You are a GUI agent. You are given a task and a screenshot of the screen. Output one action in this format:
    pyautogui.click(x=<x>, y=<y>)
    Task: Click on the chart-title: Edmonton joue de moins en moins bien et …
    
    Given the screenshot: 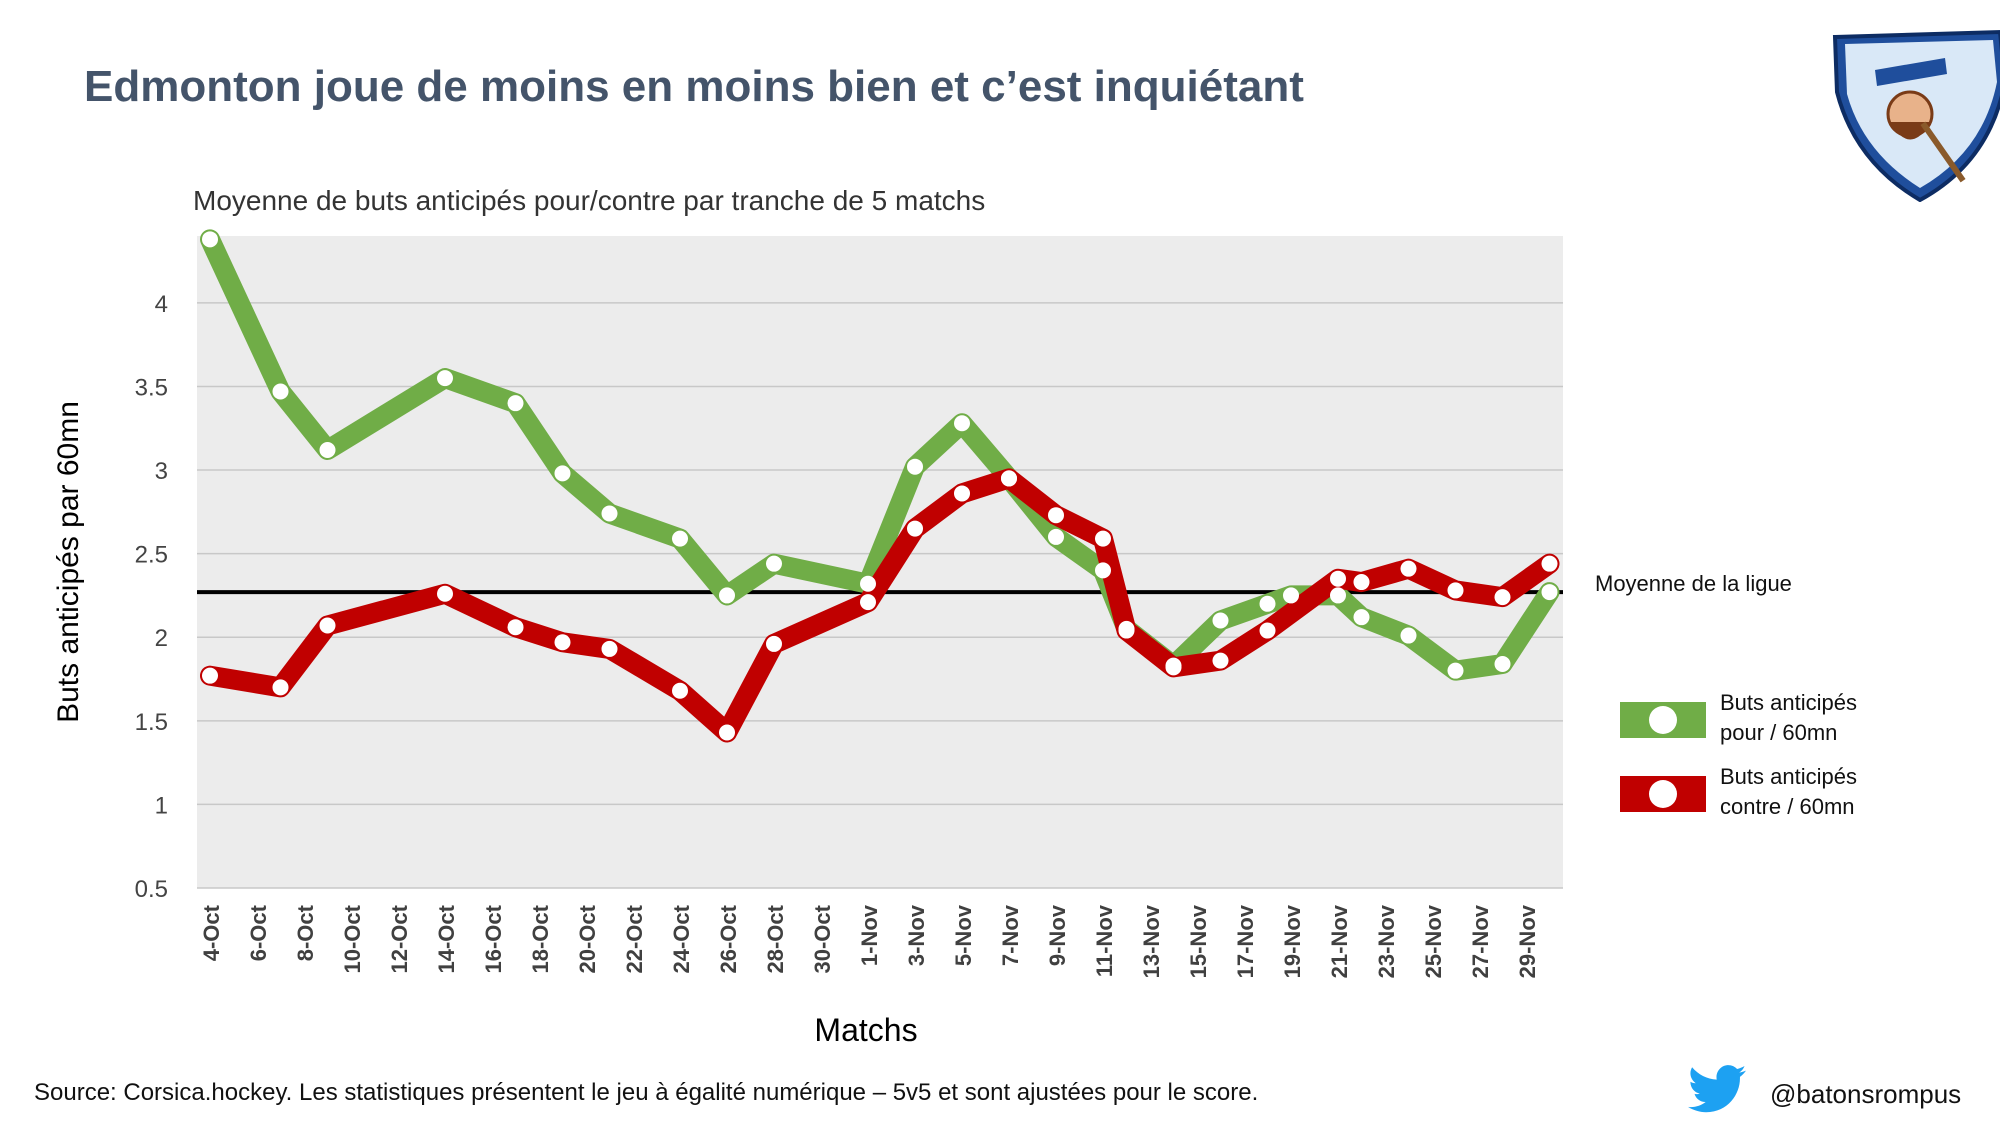 What is the action you would take?
    pyautogui.click(x=694, y=86)
    